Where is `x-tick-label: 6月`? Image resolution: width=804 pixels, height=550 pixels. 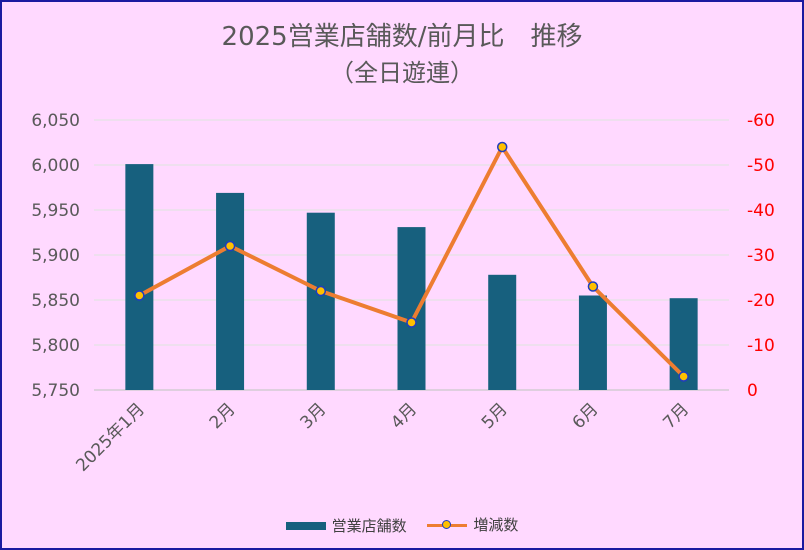 x-tick-label: 6月 is located at coordinates (586, 416).